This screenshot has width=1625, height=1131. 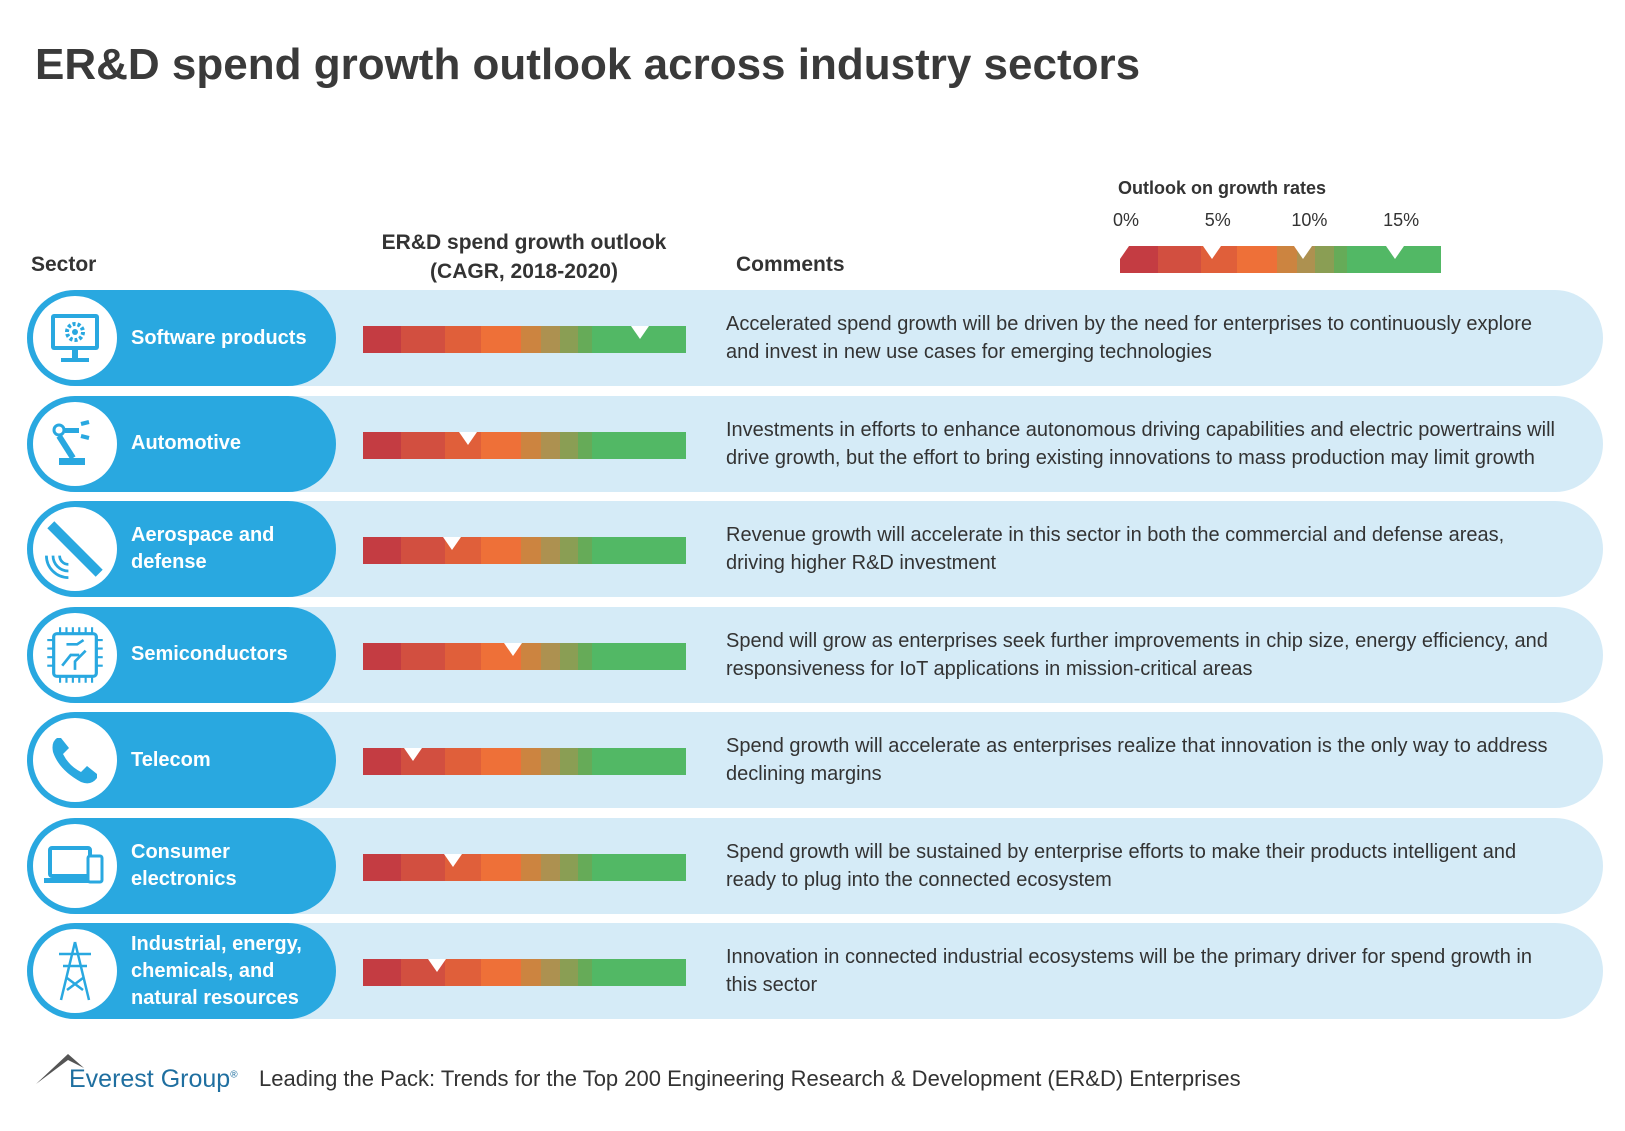 I want to click on phone-icon, so click(x=75, y=760).